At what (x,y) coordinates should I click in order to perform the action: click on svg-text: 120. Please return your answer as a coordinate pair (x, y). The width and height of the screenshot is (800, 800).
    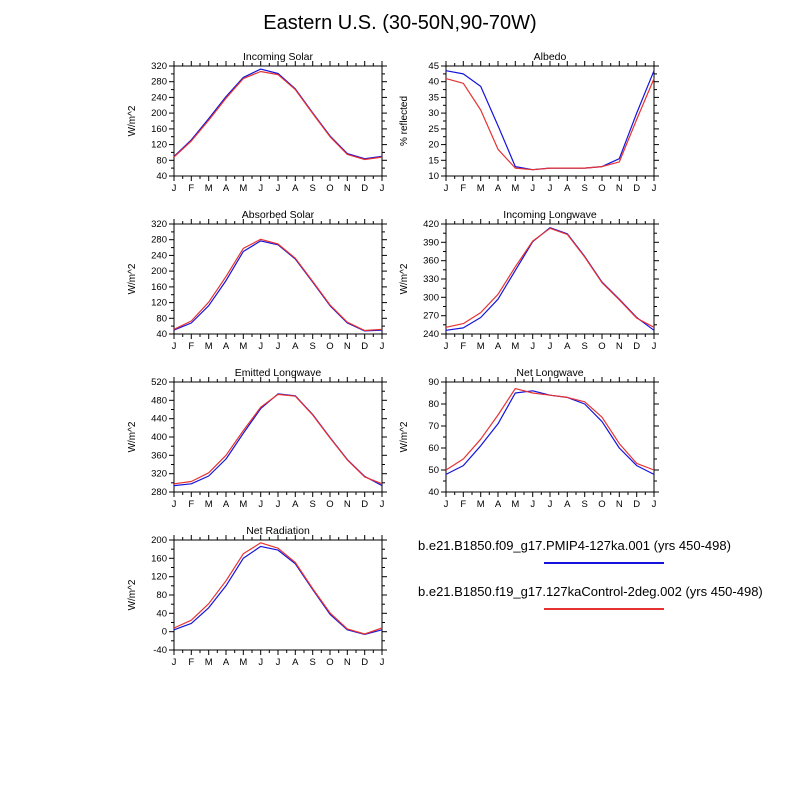
    Looking at the image, I should click on (159, 577).